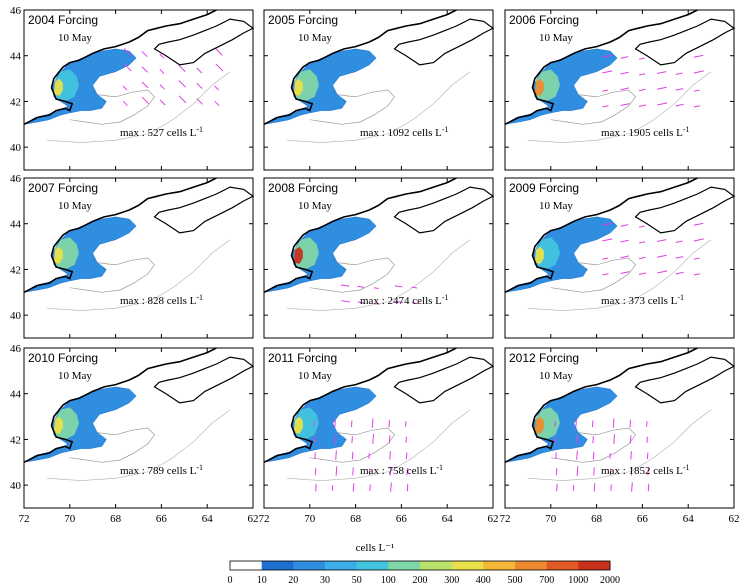 This screenshot has width=750, height=587. I want to click on colorbar-tick-label: 50, so click(357, 580).